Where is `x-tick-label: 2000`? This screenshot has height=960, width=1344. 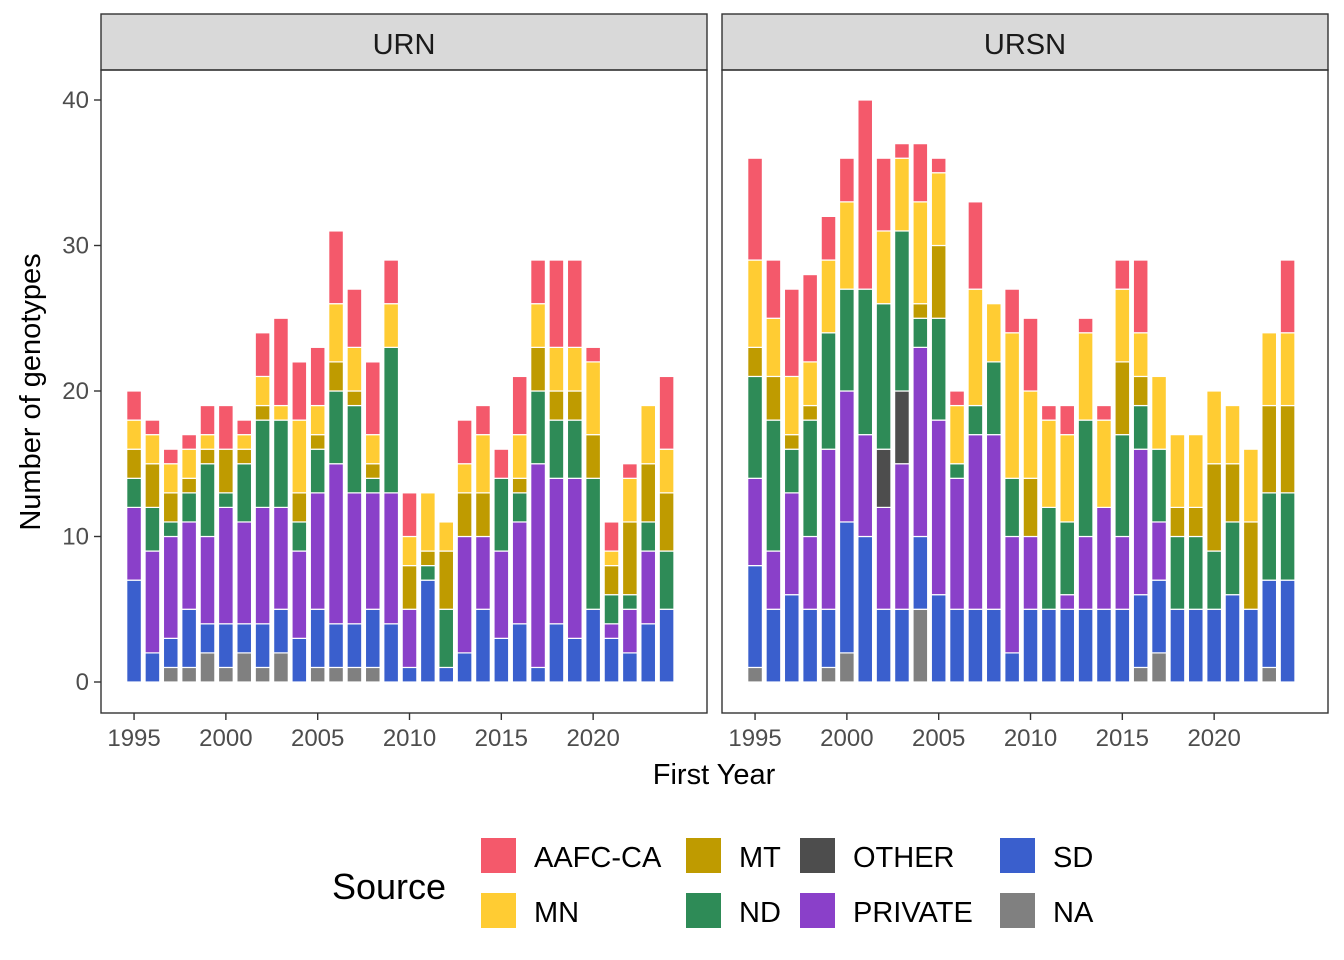
x-tick-label: 2000 is located at coordinates (225, 738).